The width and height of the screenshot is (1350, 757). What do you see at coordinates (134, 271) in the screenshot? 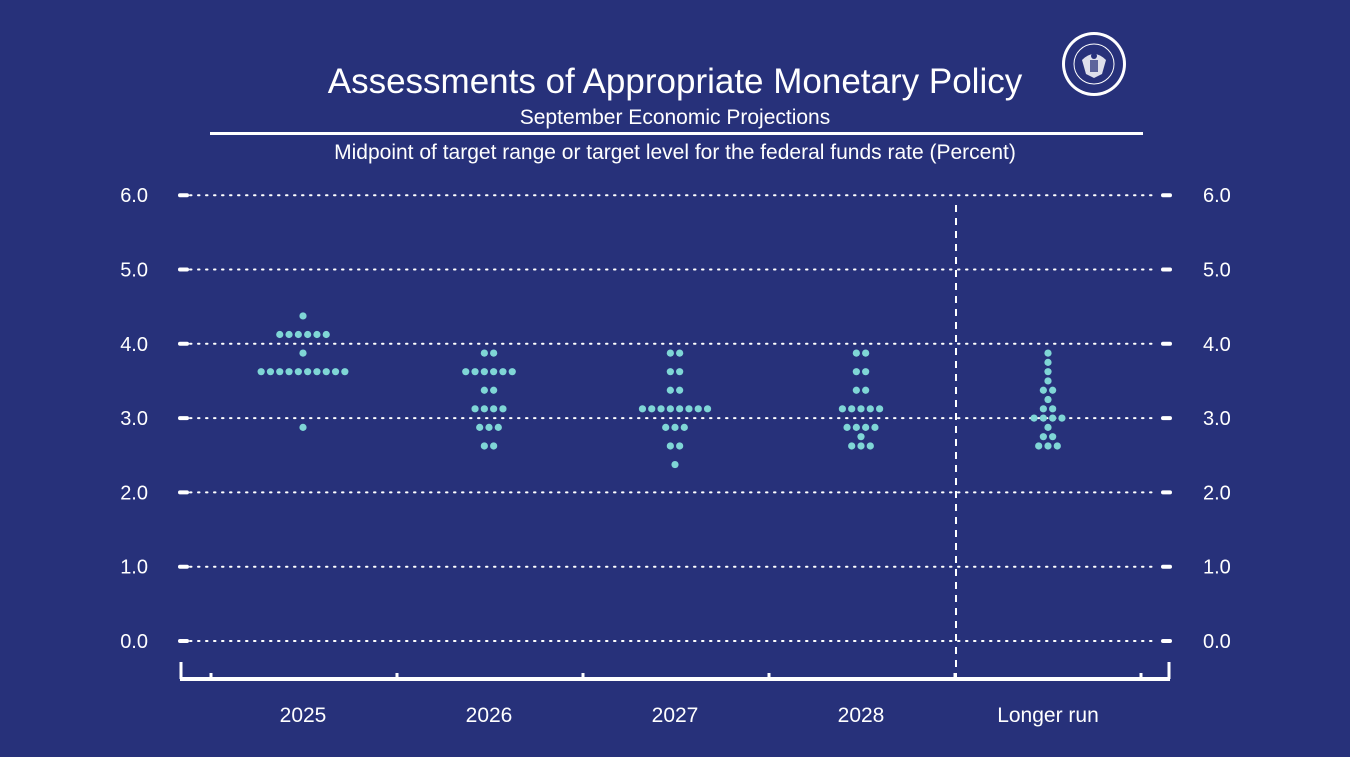
I see `y-tick-label-left: 5.0` at bounding box center [134, 271].